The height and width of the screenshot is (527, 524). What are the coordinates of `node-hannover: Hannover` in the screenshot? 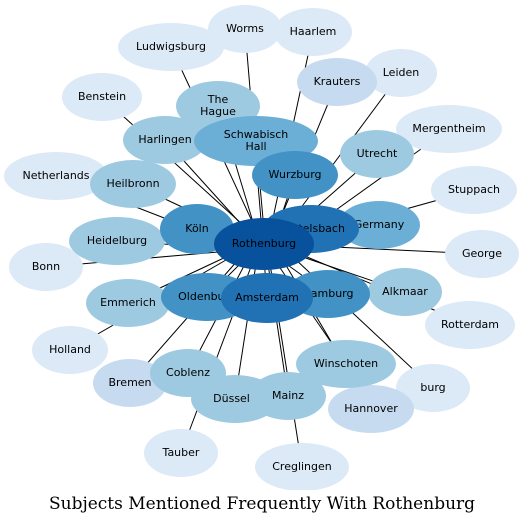 It's located at (371, 409).